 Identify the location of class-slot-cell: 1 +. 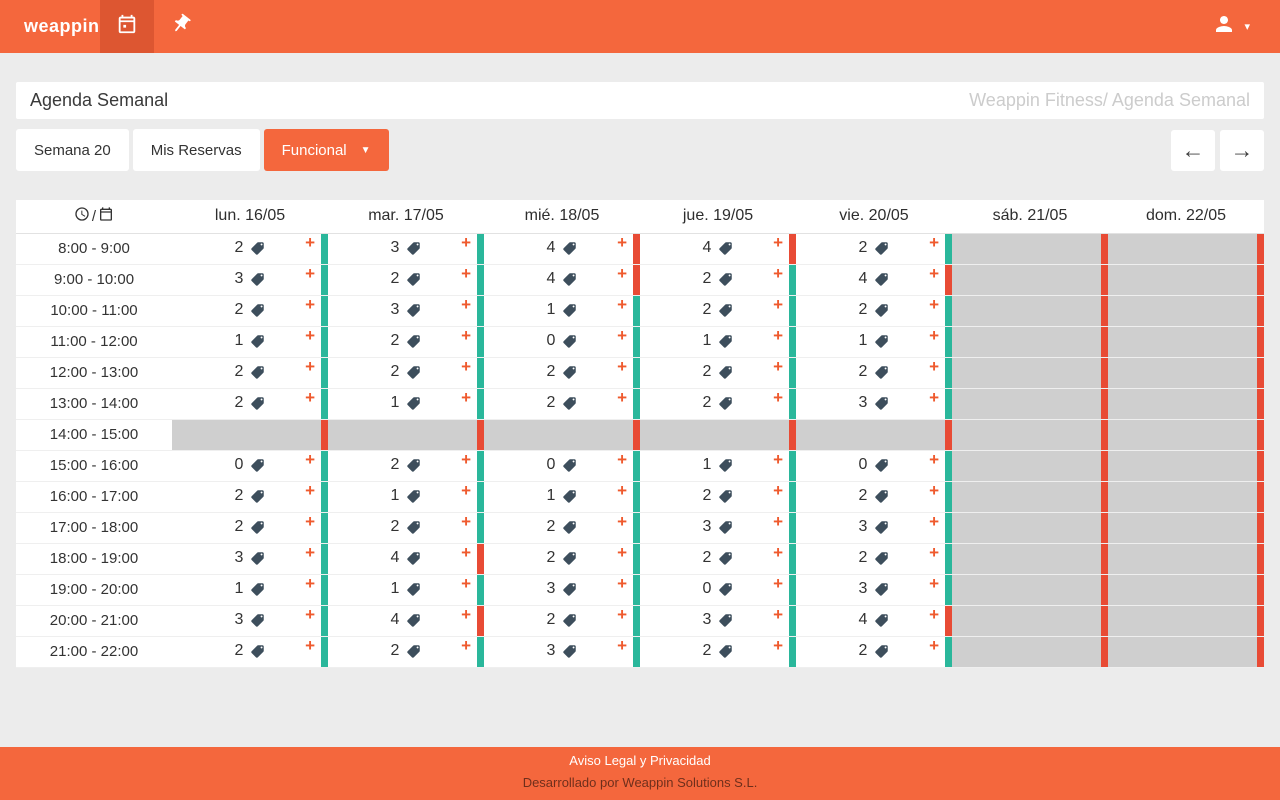
(718, 465).